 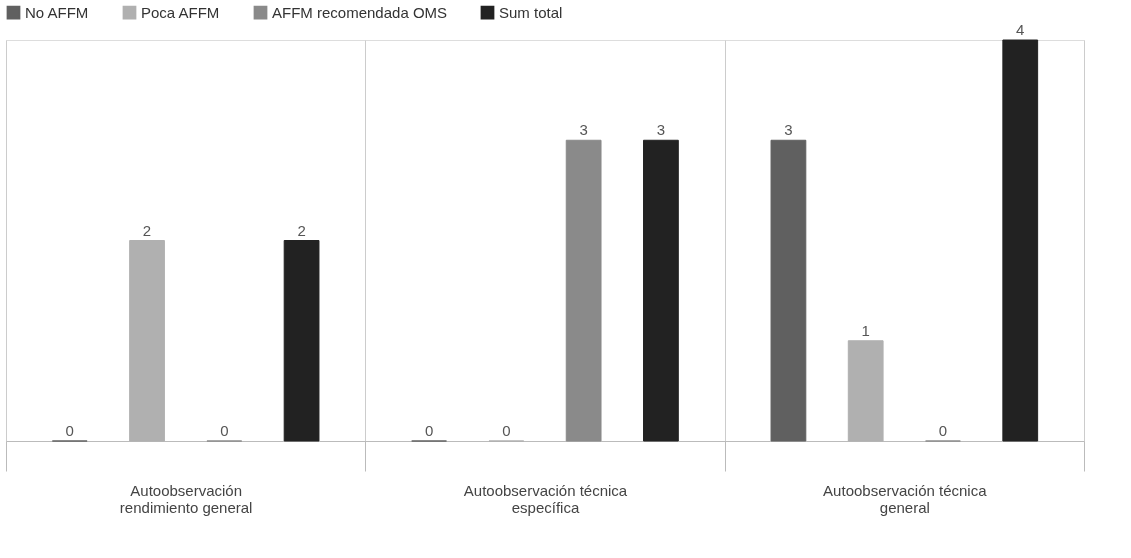 What do you see at coordinates (57, 12) in the screenshot?
I see `legend-label: No AFFM` at bounding box center [57, 12].